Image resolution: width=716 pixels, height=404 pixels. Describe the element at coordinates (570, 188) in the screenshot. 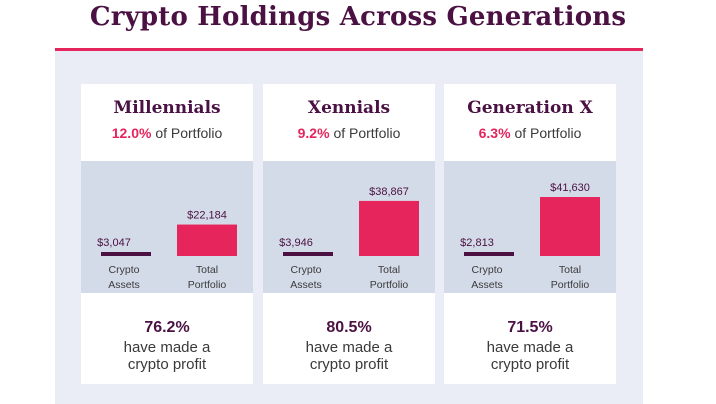

I see `value-label: $41,630` at that location.